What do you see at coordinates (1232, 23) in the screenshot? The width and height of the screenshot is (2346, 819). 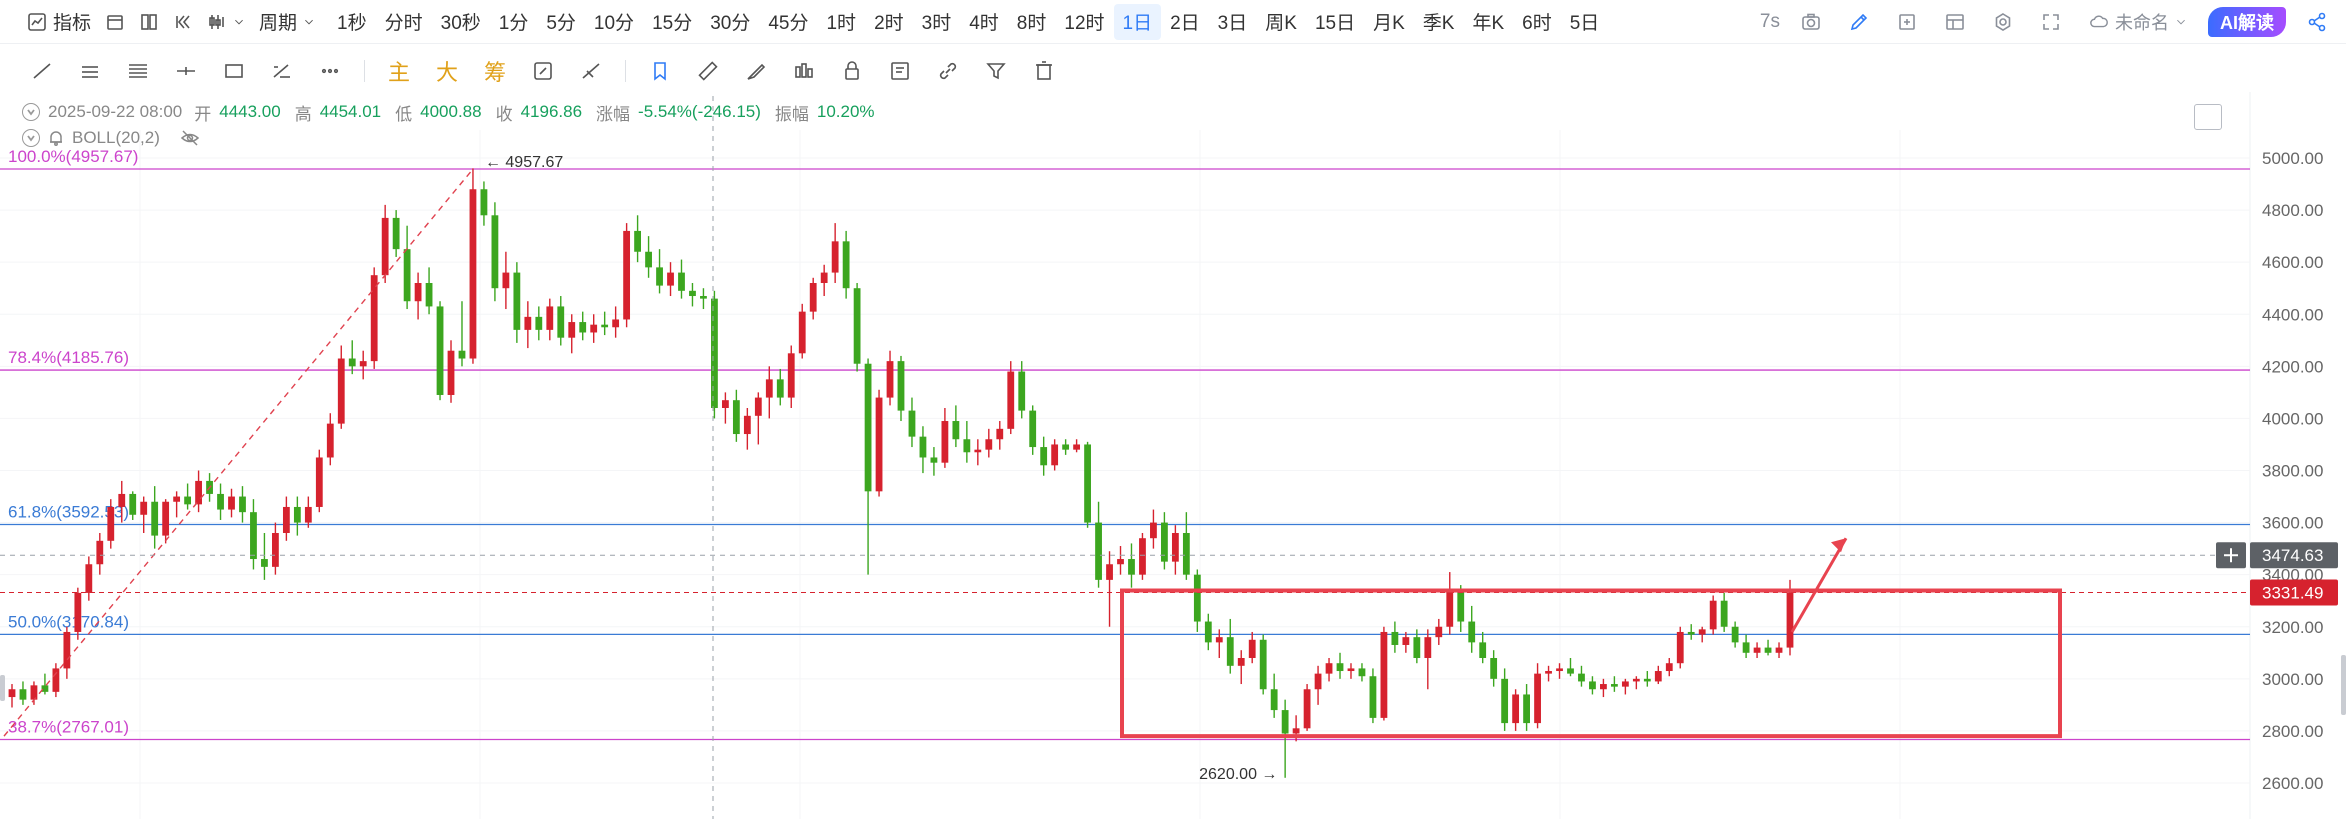 I see `period-tab: 3日` at bounding box center [1232, 23].